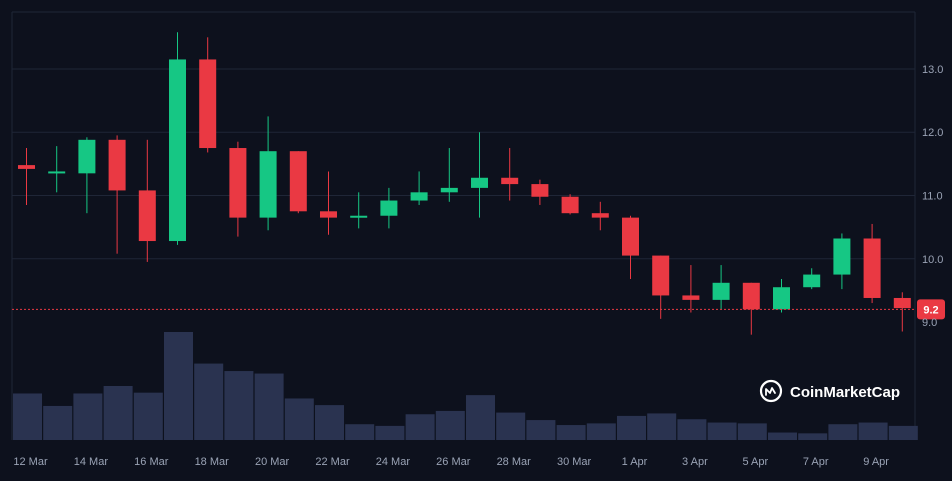 The image size is (952, 481). I want to click on x-tick-label: 20 Mar, so click(272, 462).